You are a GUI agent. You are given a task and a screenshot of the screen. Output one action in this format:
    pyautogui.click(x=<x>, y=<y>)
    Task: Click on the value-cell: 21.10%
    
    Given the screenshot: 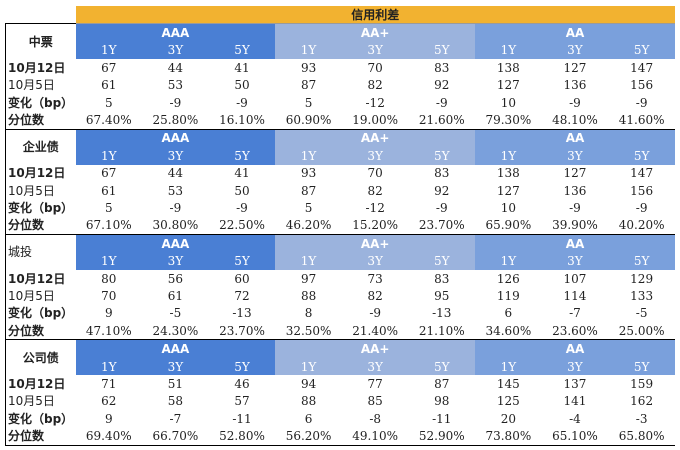 What is the action you would take?
    pyautogui.click(x=442, y=331)
    